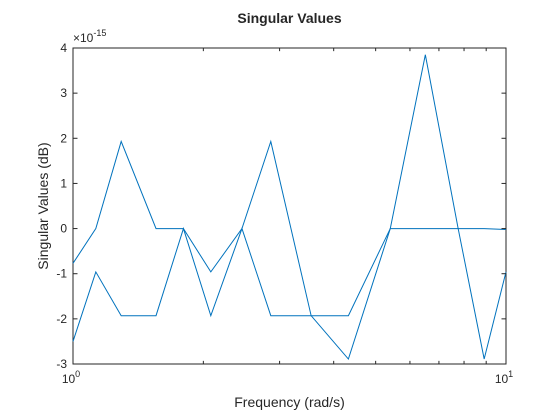  I want to click on x-axis-label: Frequency (rad/s), so click(289, 402).